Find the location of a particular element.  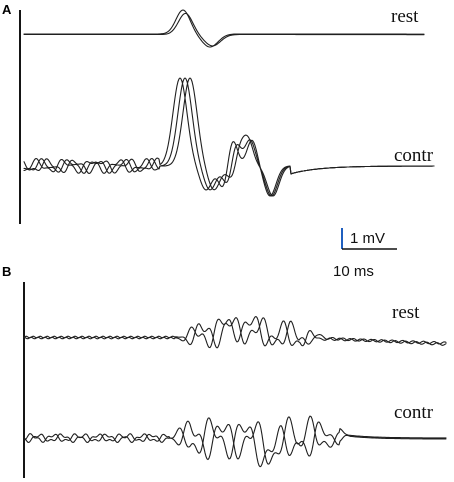

panel-a-label: A is located at coordinates (7, 9).